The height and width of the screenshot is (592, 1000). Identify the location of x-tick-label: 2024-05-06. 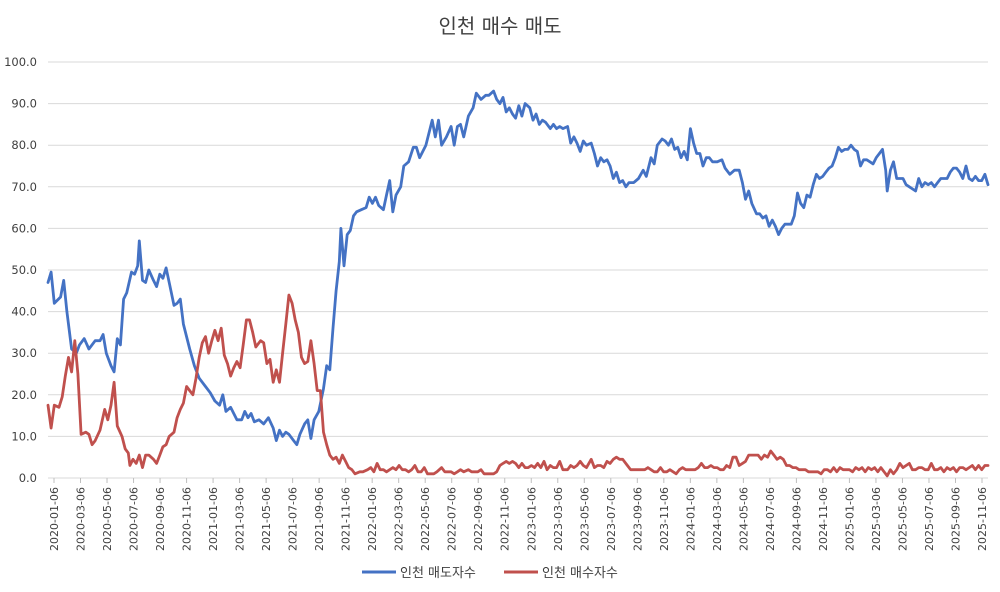
(743, 519).